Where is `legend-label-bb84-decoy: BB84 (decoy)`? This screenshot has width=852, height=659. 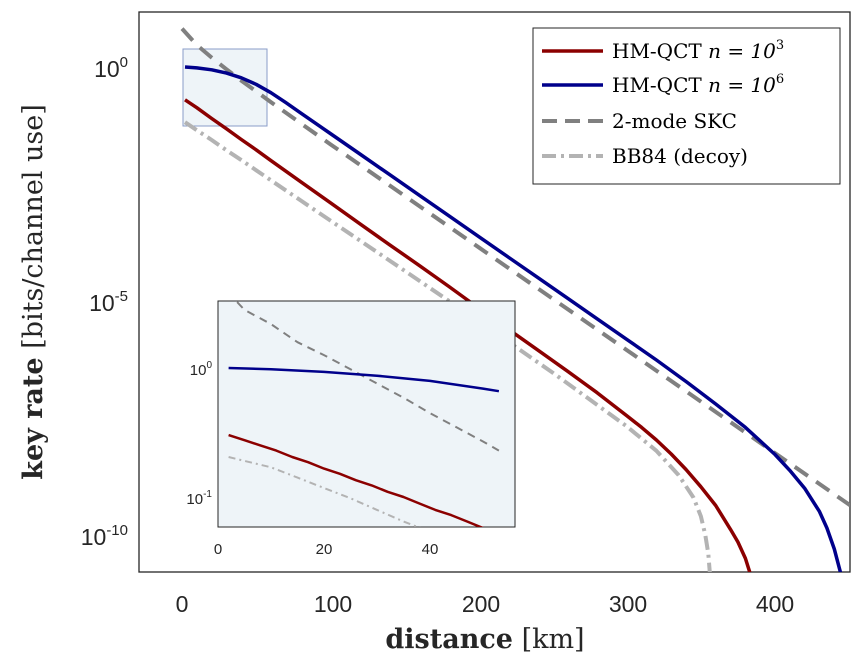 legend-label-bb84-decoy: BB84 (decoy) is located at coordinates (680, 156).